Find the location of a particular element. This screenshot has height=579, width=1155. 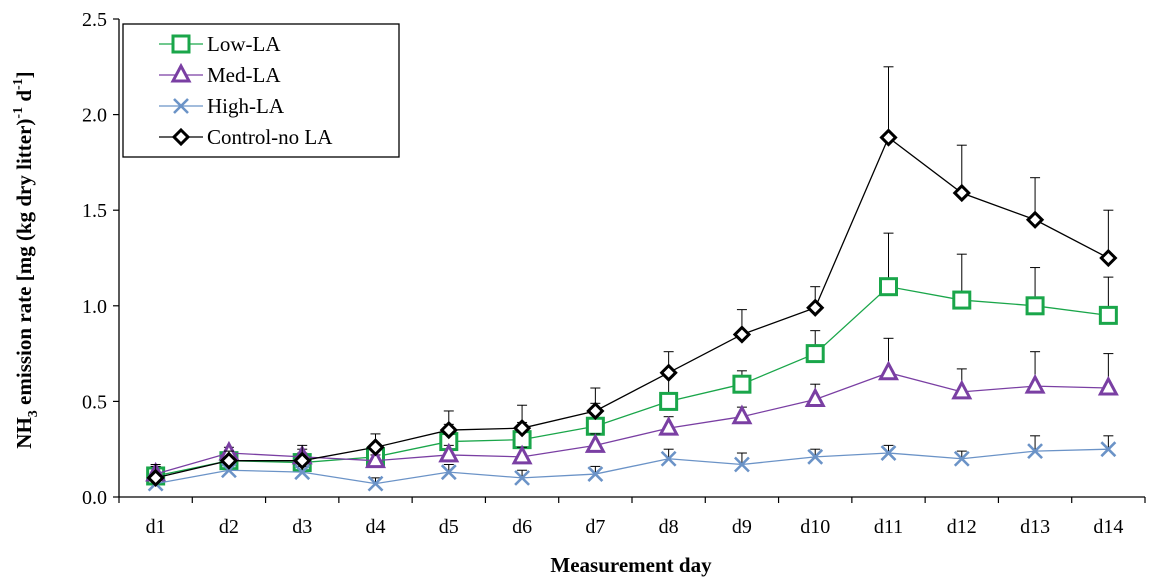

x-tick-label: d12 is located at coordinates (962, 527).